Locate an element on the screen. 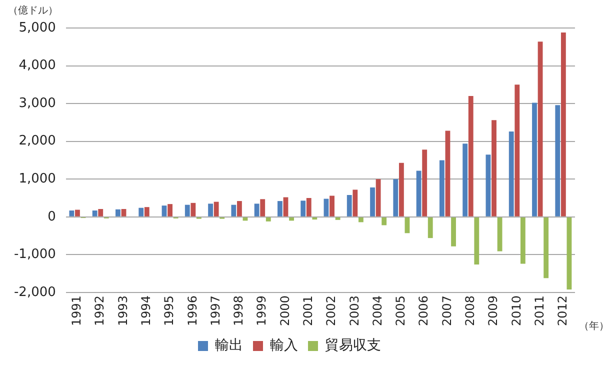 This screenshot has height=367, width=611. x-tick-label: 1991 is located at coordinates (77, 310).